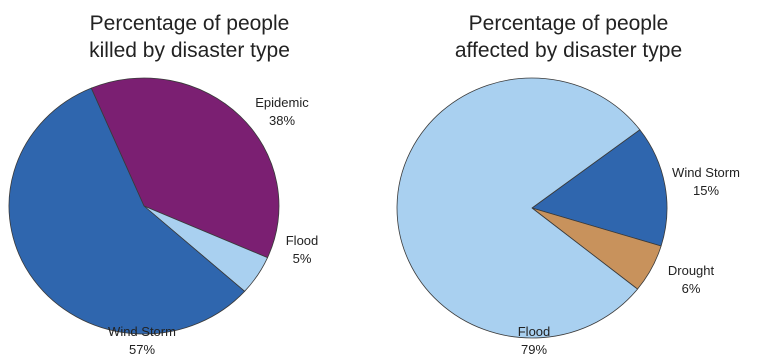 This screenshot has height=361, width=758. Describe the element at coordinates (185, 168) in the screenshot. I see `pie-slice-epidemic` at that location.